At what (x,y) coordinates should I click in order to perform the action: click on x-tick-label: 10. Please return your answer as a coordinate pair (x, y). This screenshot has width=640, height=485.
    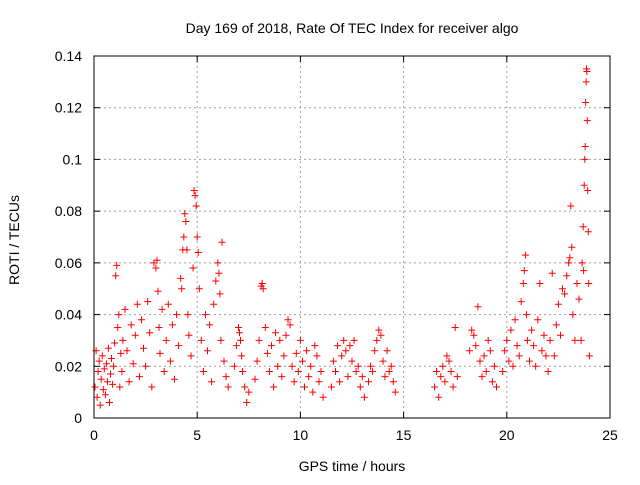
    Looking at the image, I should click on (301, 435).